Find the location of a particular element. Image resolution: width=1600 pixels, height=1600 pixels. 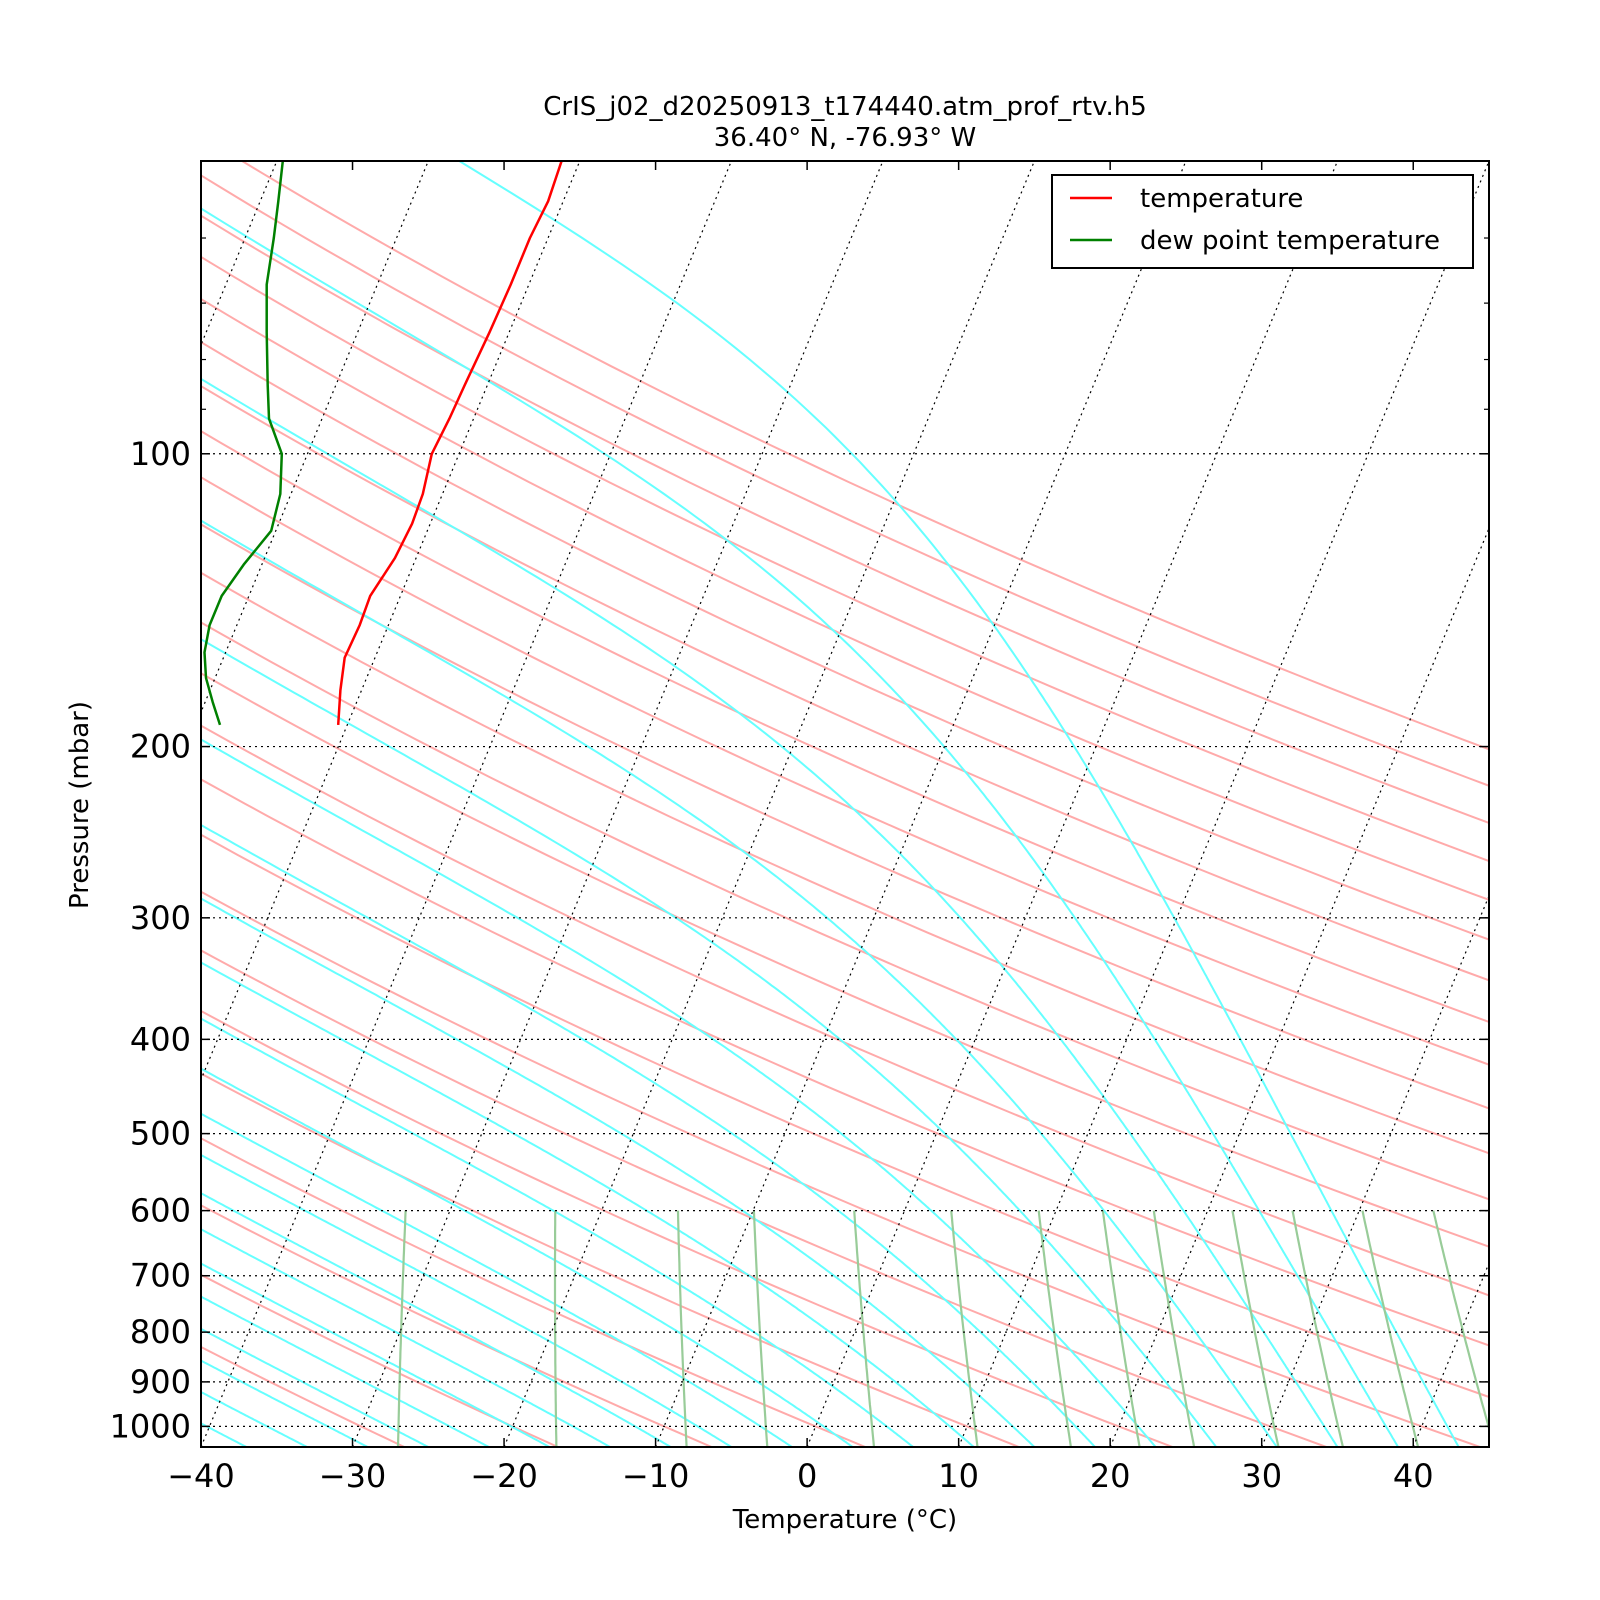

x-tick-label: −30 is located at coordinates (353, 1476).